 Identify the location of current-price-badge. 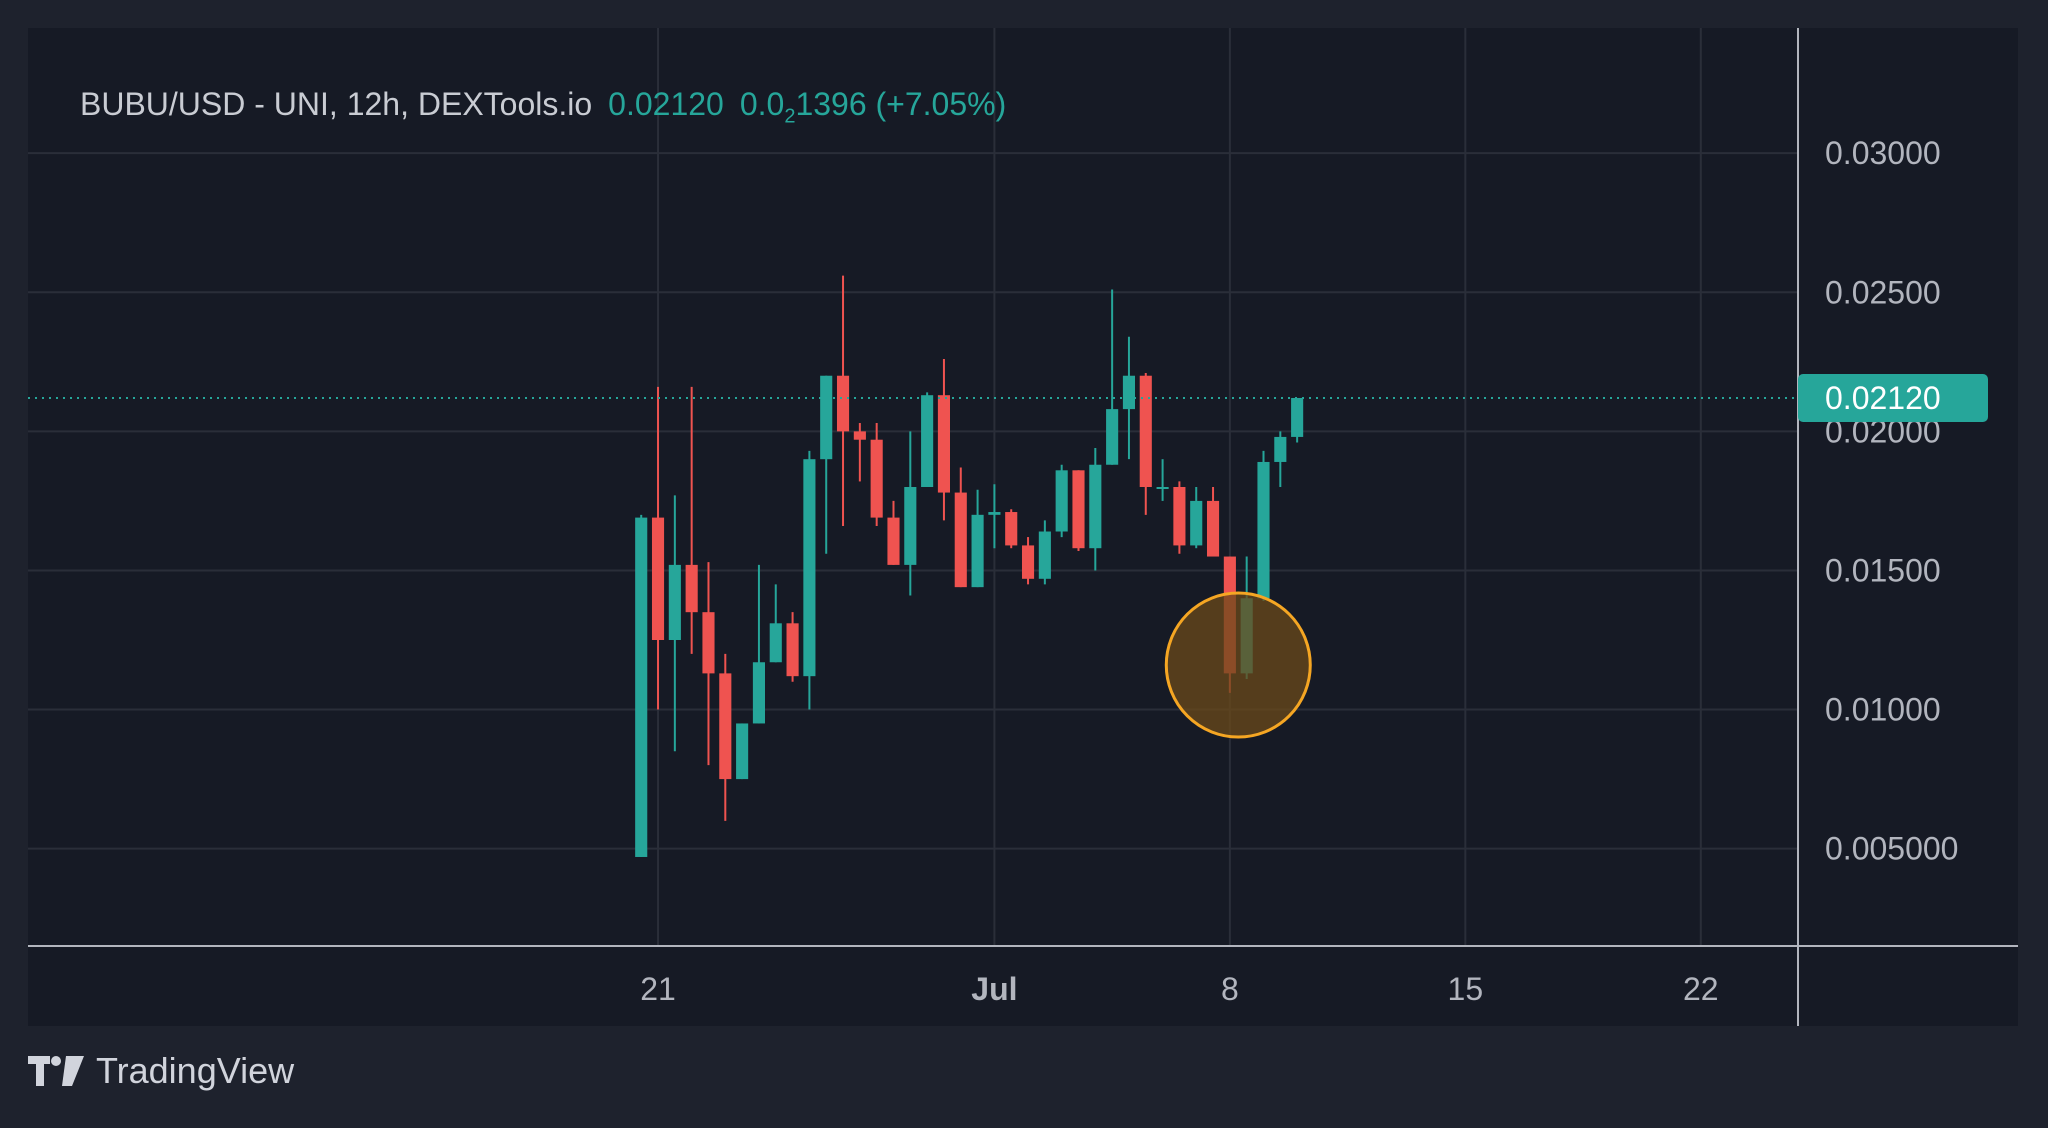
(1893, 397).